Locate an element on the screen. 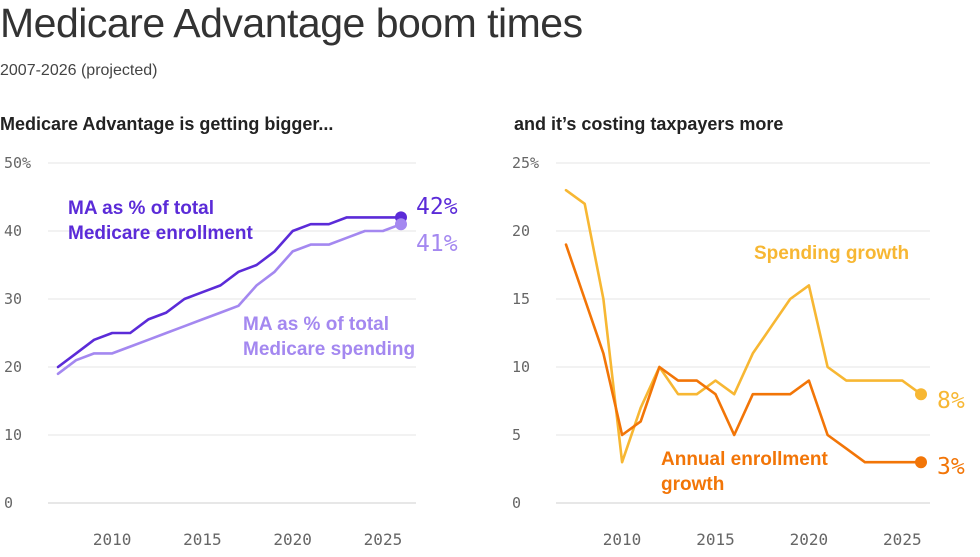  y-tick-label: 30 is located at coordinates (13, 299).